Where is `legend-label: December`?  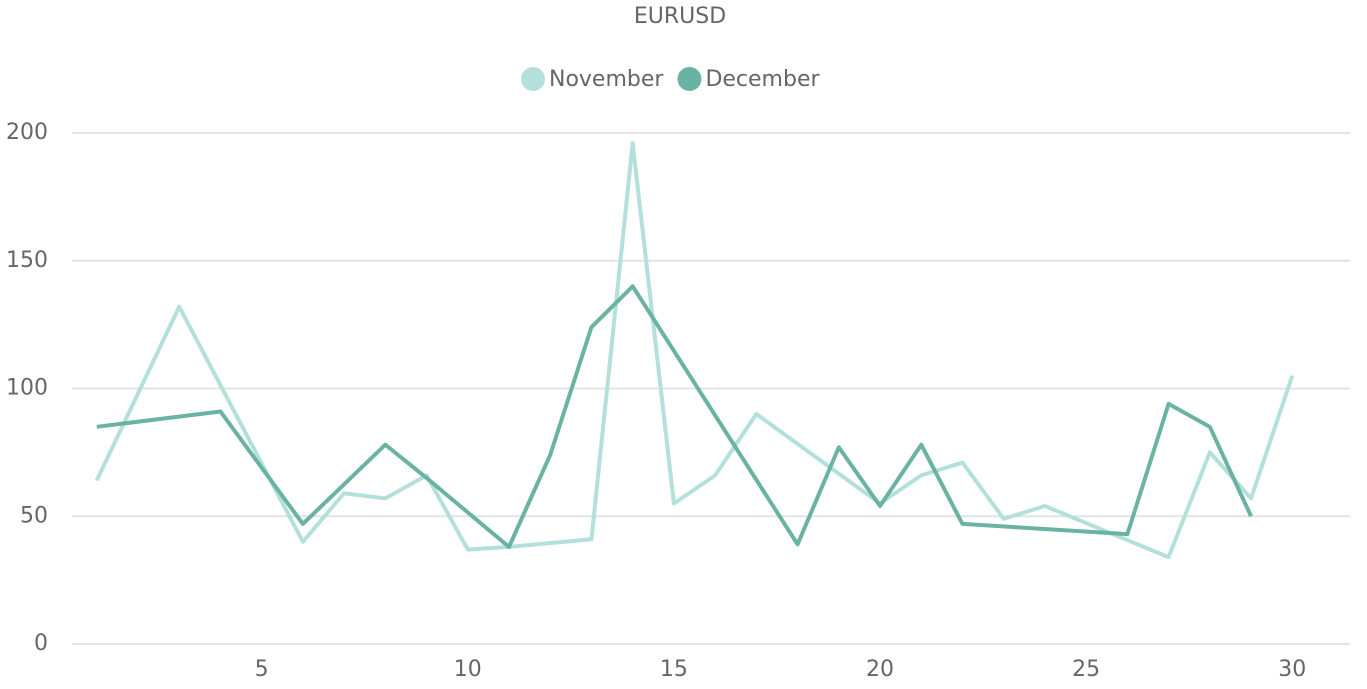
legend-label: December is located at coordinates (762, 79).